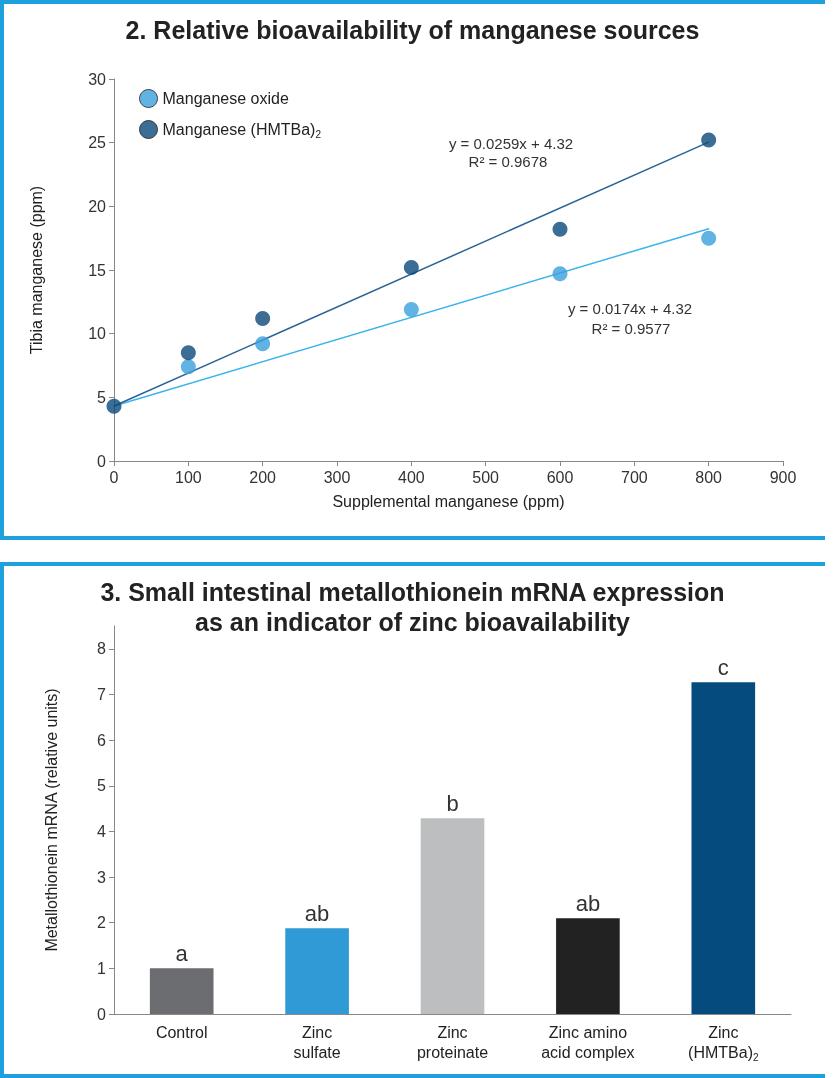 The height and width of the screenshot is (1078, 833). What do you see at coordinates (36, 270) in the screenshot?
I see `y-axis-title: Tibia manganese (ppm)` at bounding box center [36, 270].